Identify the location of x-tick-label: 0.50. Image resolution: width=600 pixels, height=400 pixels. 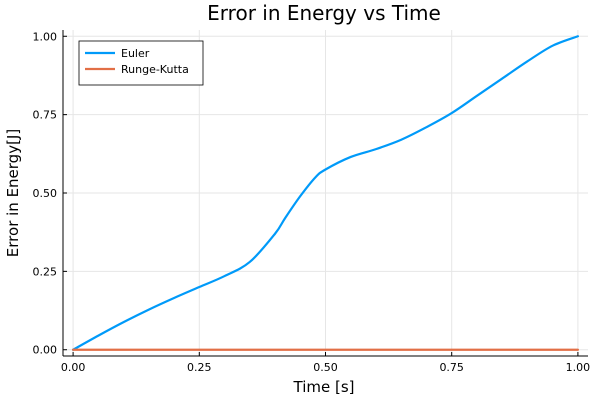
(325, 367).